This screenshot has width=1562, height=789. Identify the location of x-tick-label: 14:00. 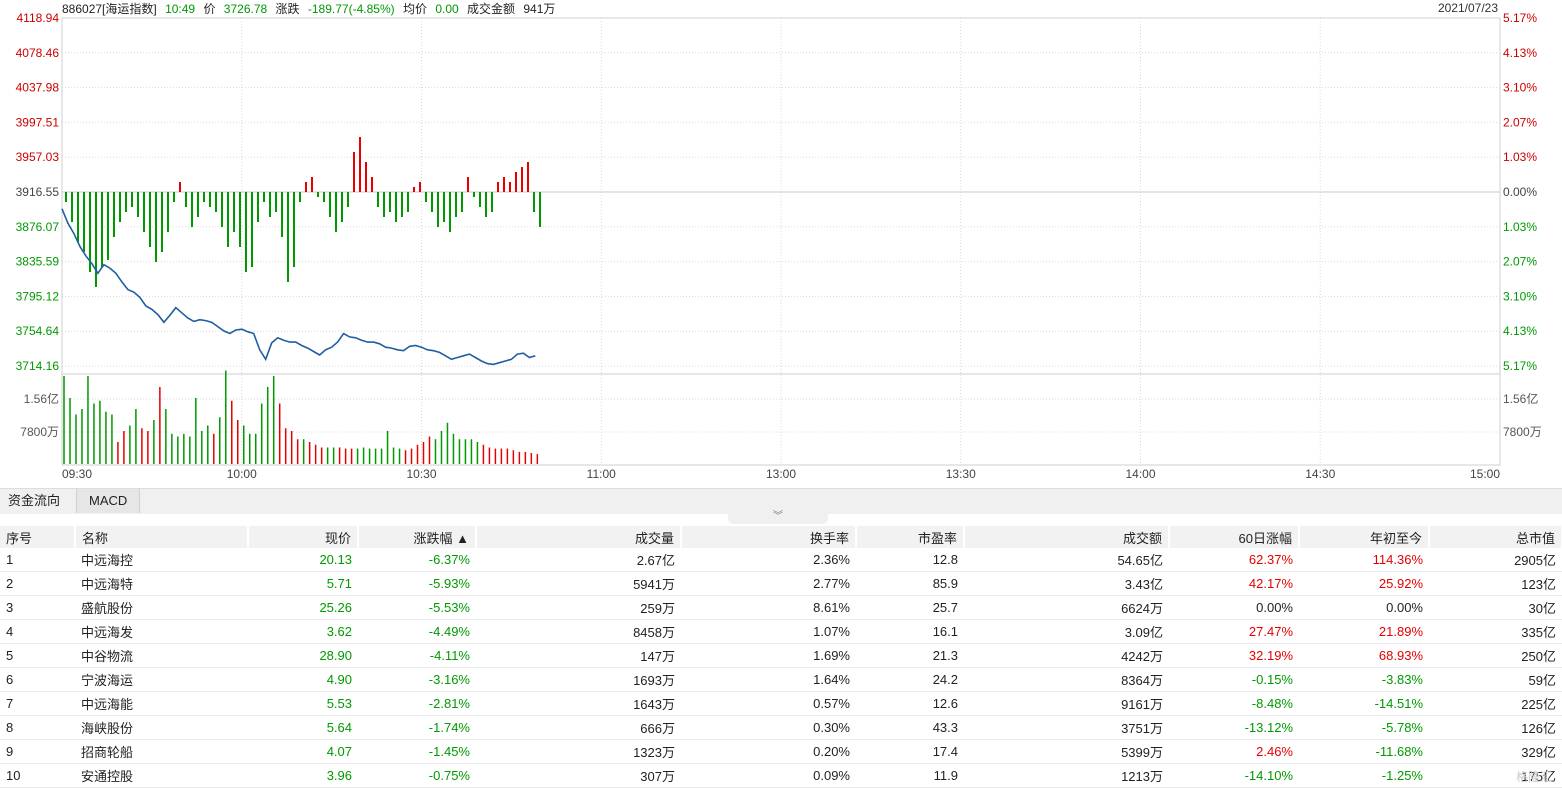
(1140, 474).